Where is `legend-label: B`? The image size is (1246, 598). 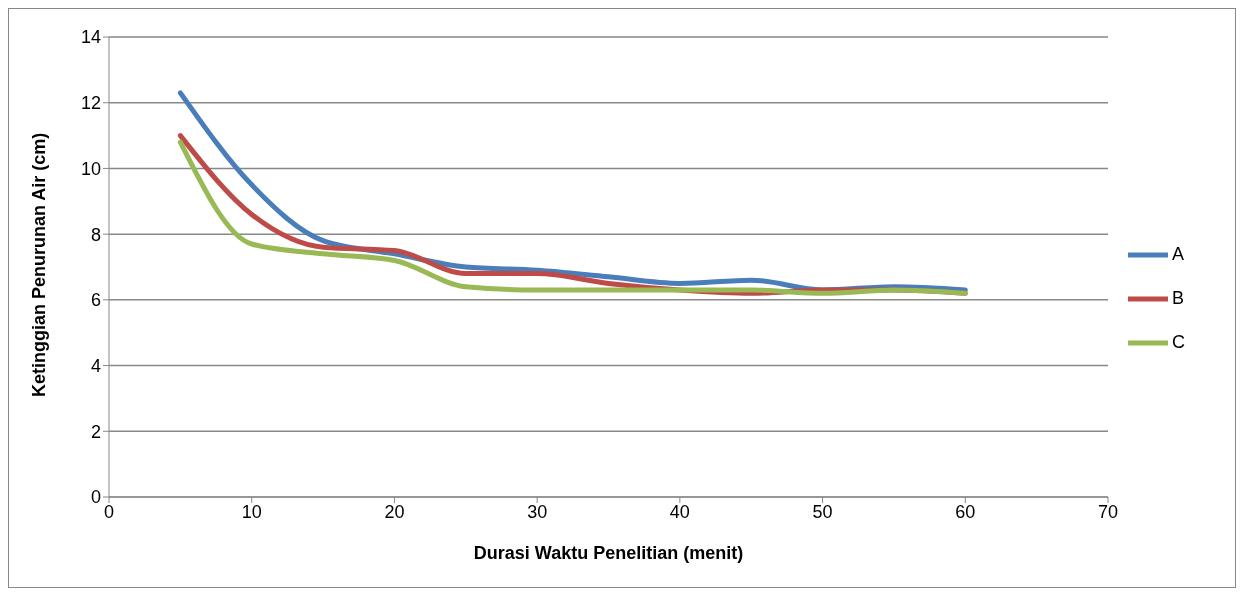 legend-label: B is located at coordinates (1178, 298).